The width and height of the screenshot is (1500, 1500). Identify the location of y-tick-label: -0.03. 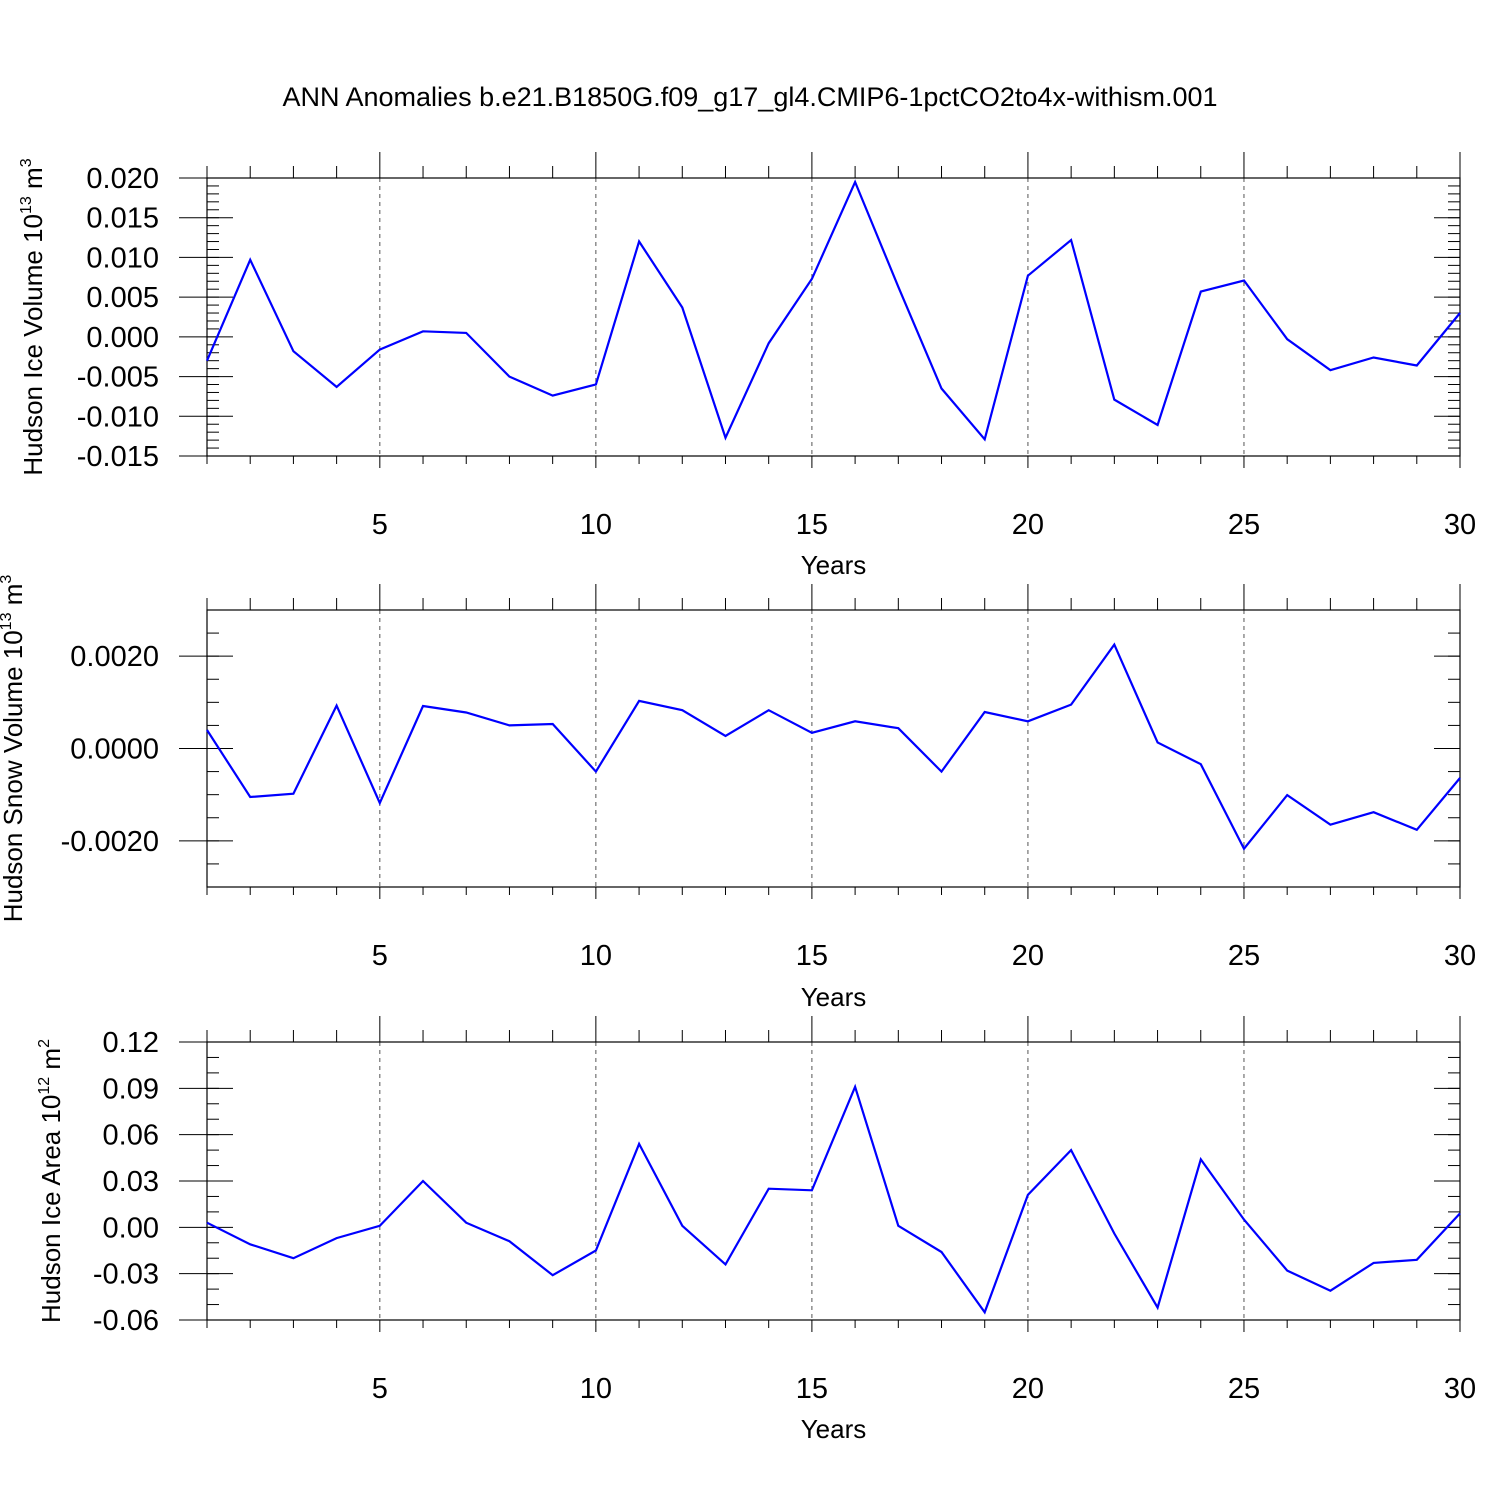
(126, 1275).